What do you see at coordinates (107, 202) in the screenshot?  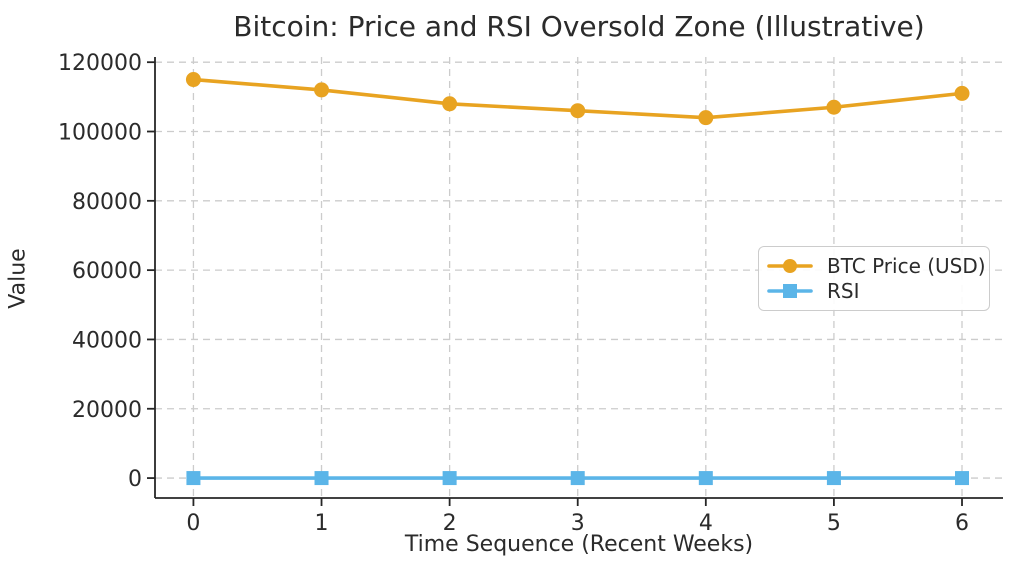 I see `y-tick-label: 80000` at bounding box center [107, 202].